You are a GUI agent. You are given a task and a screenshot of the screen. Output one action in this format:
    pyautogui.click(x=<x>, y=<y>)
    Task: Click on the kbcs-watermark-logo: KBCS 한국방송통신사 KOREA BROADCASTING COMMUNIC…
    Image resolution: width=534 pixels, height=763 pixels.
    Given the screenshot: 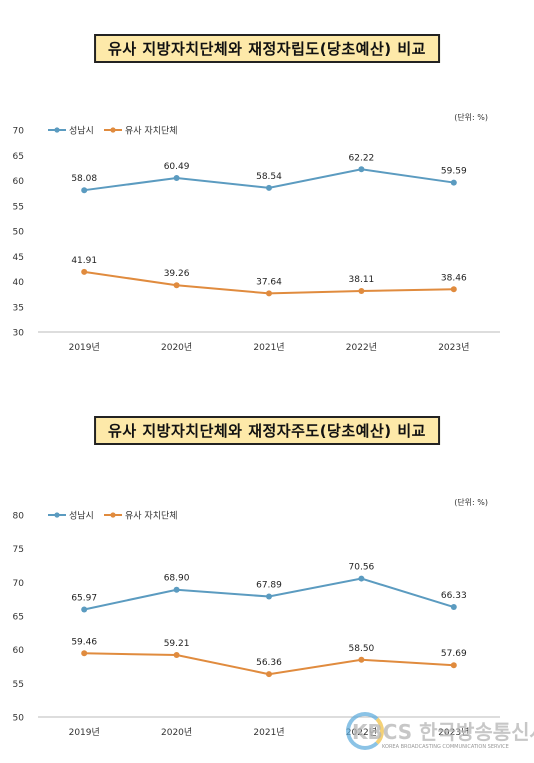 What is the action you would take?
    pyautogui.click(x=440, y=736)
    